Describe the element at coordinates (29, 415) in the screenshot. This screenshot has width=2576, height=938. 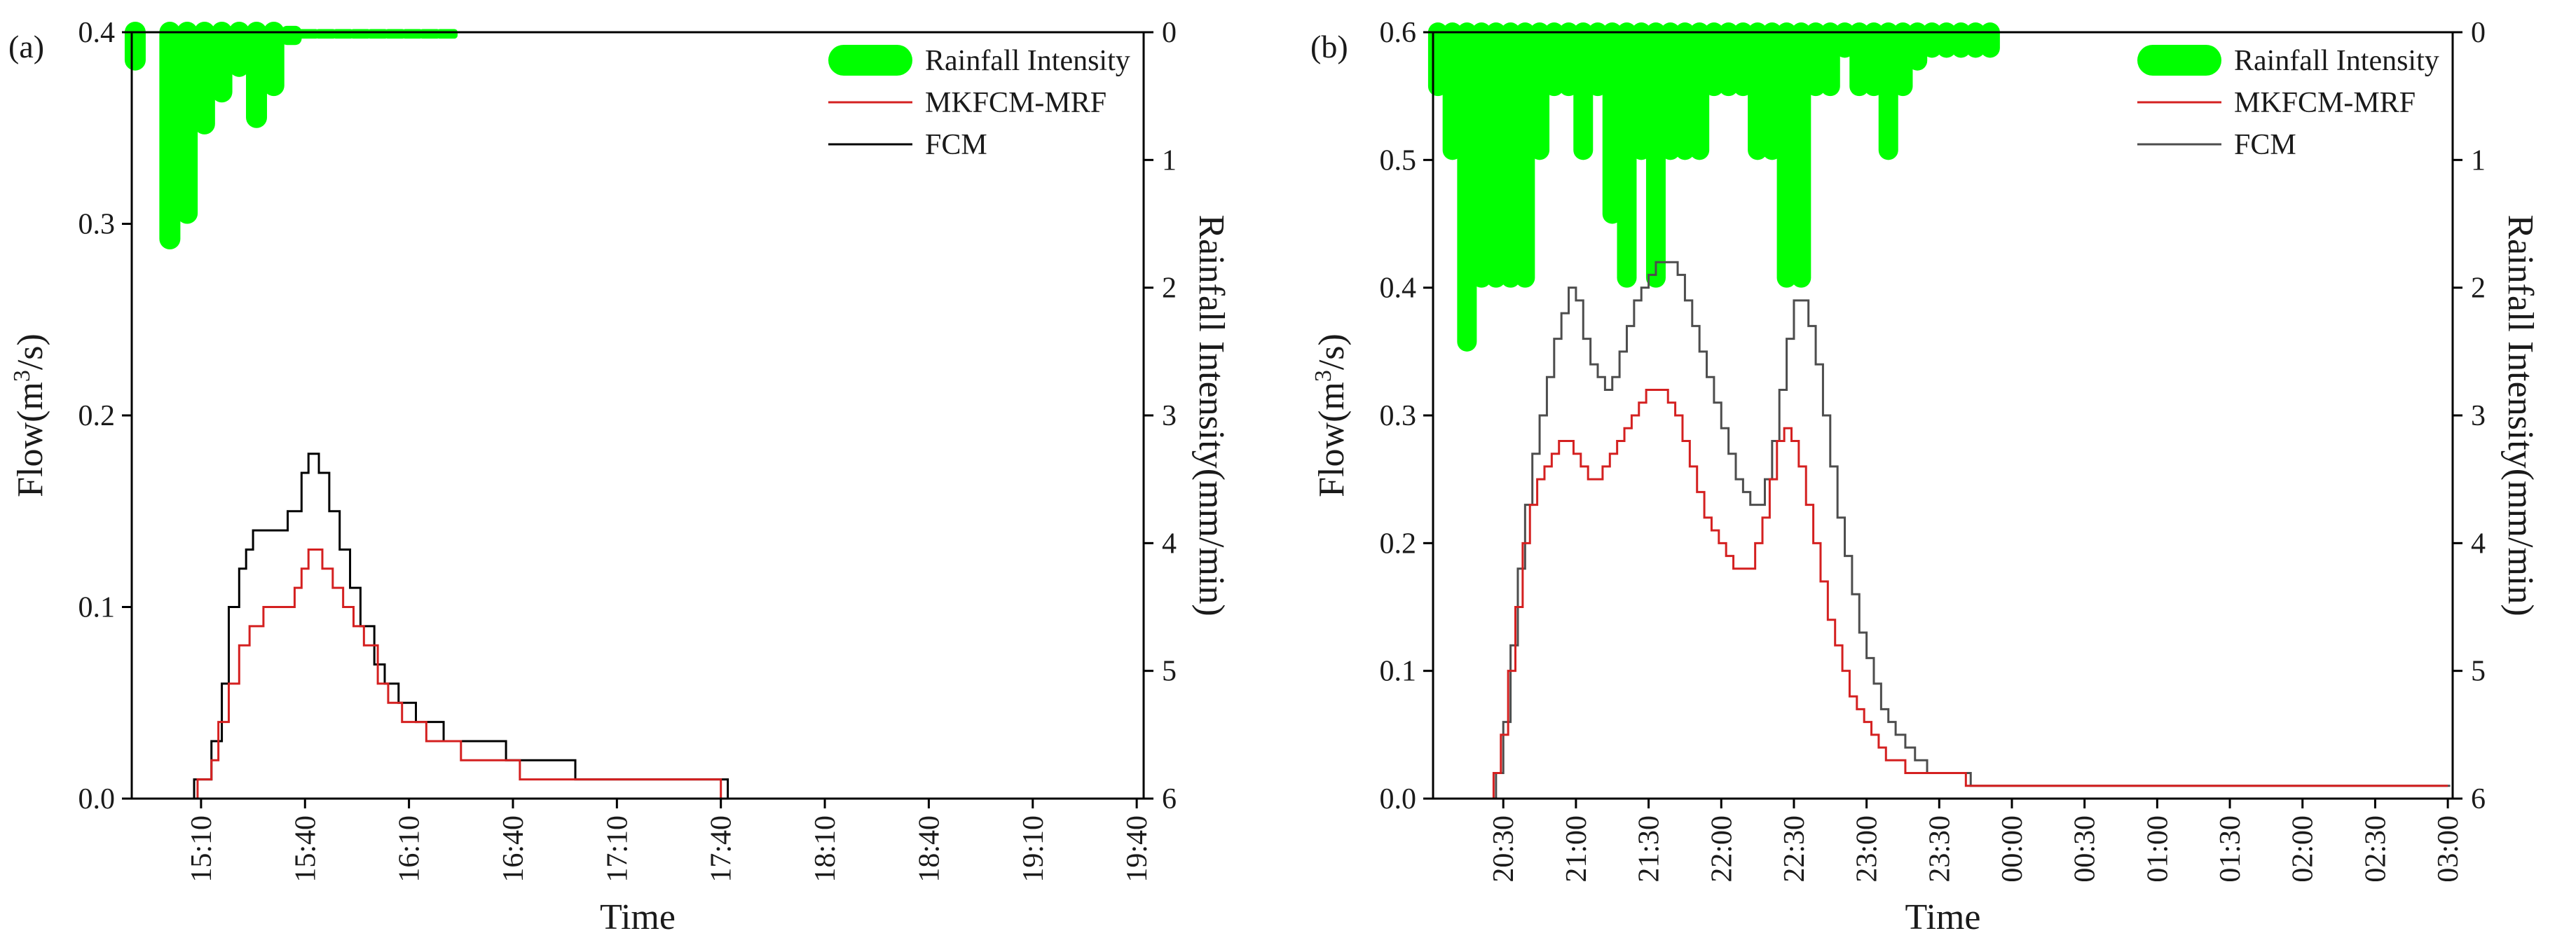
I see `panel-a-ylabel-left: Flow(m3/s)` at that location.